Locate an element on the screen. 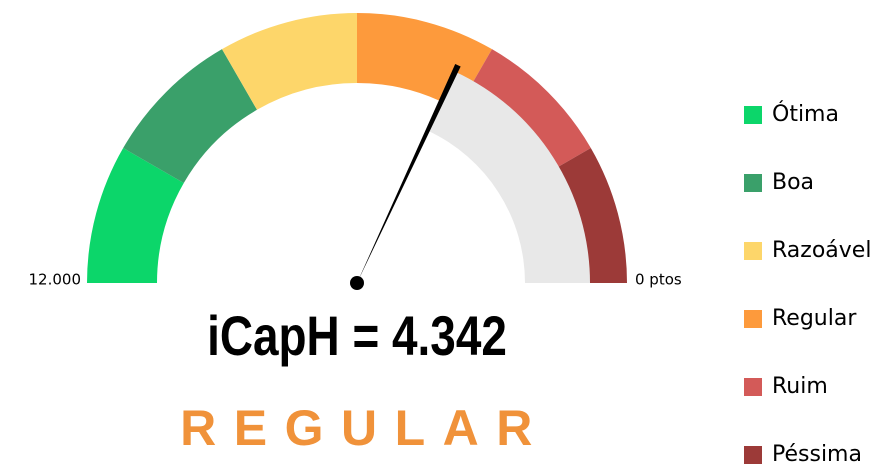 This screenshot has width=888, height=464. gauge-progress-track is located at coordinates (508, 177).